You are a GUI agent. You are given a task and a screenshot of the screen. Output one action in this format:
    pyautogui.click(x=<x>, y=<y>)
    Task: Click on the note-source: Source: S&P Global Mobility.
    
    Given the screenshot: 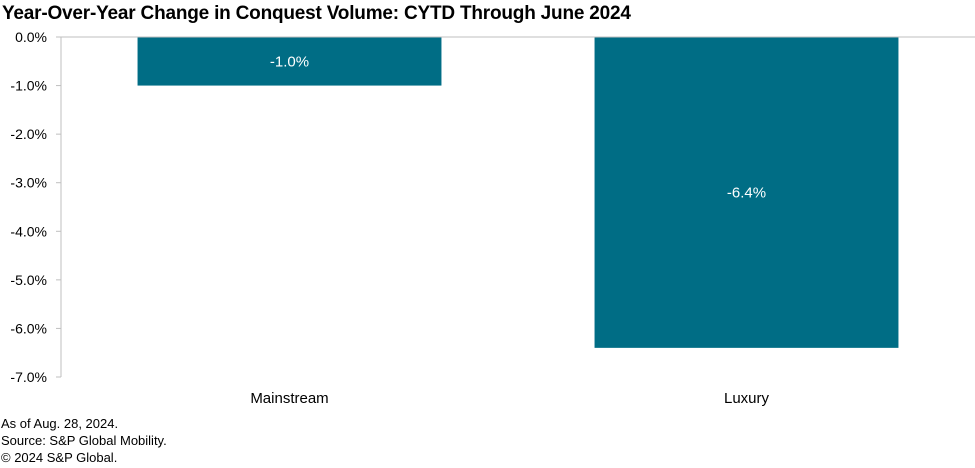 What is the action you would take?
    pyautogui.click(x=84, y=440)
    